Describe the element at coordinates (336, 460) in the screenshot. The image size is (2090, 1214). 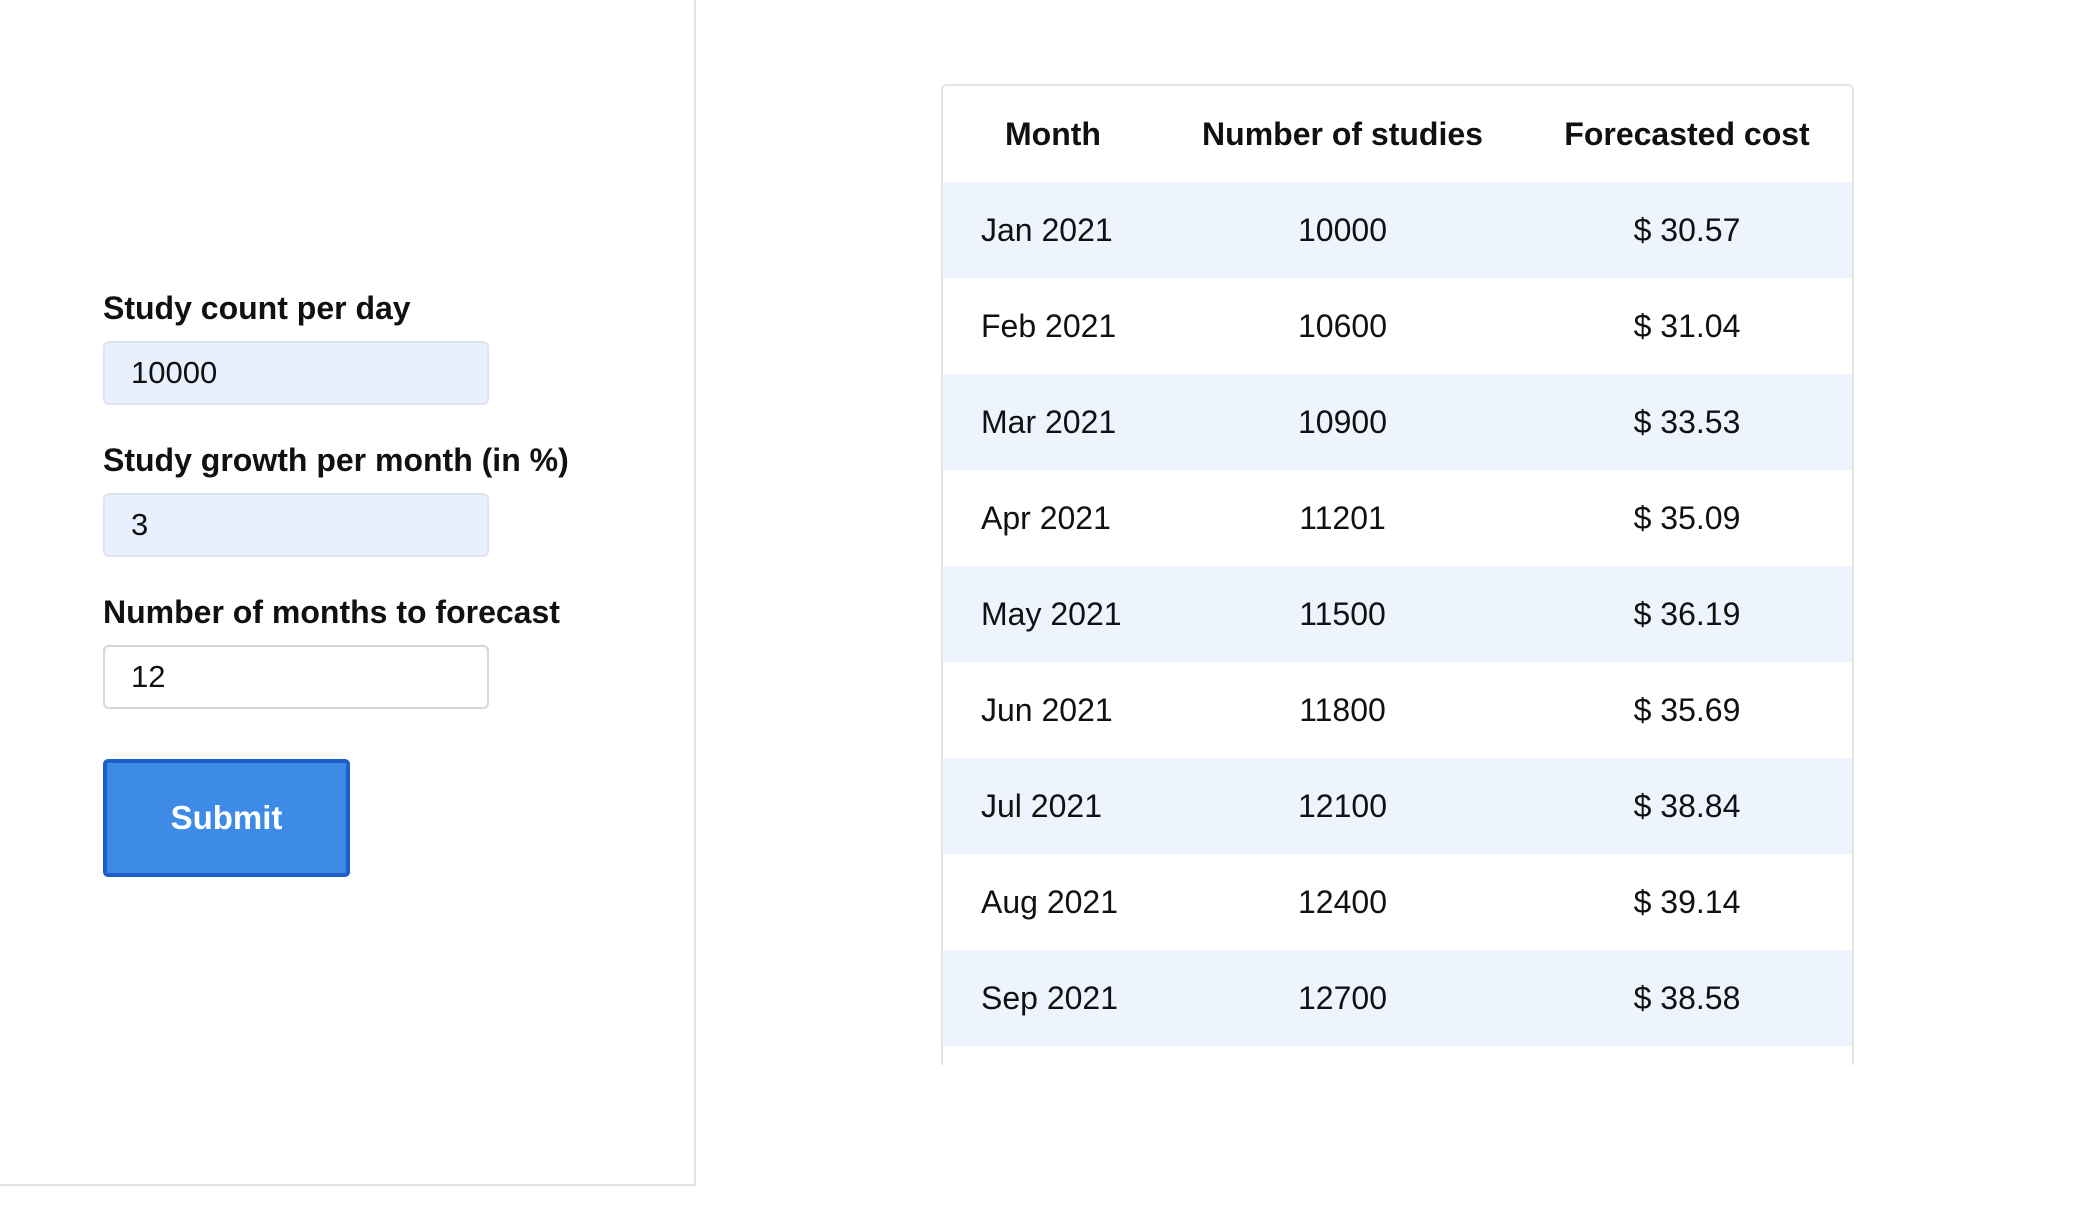
I see `study-growth-label: Study growth per month (in %)` at that location.